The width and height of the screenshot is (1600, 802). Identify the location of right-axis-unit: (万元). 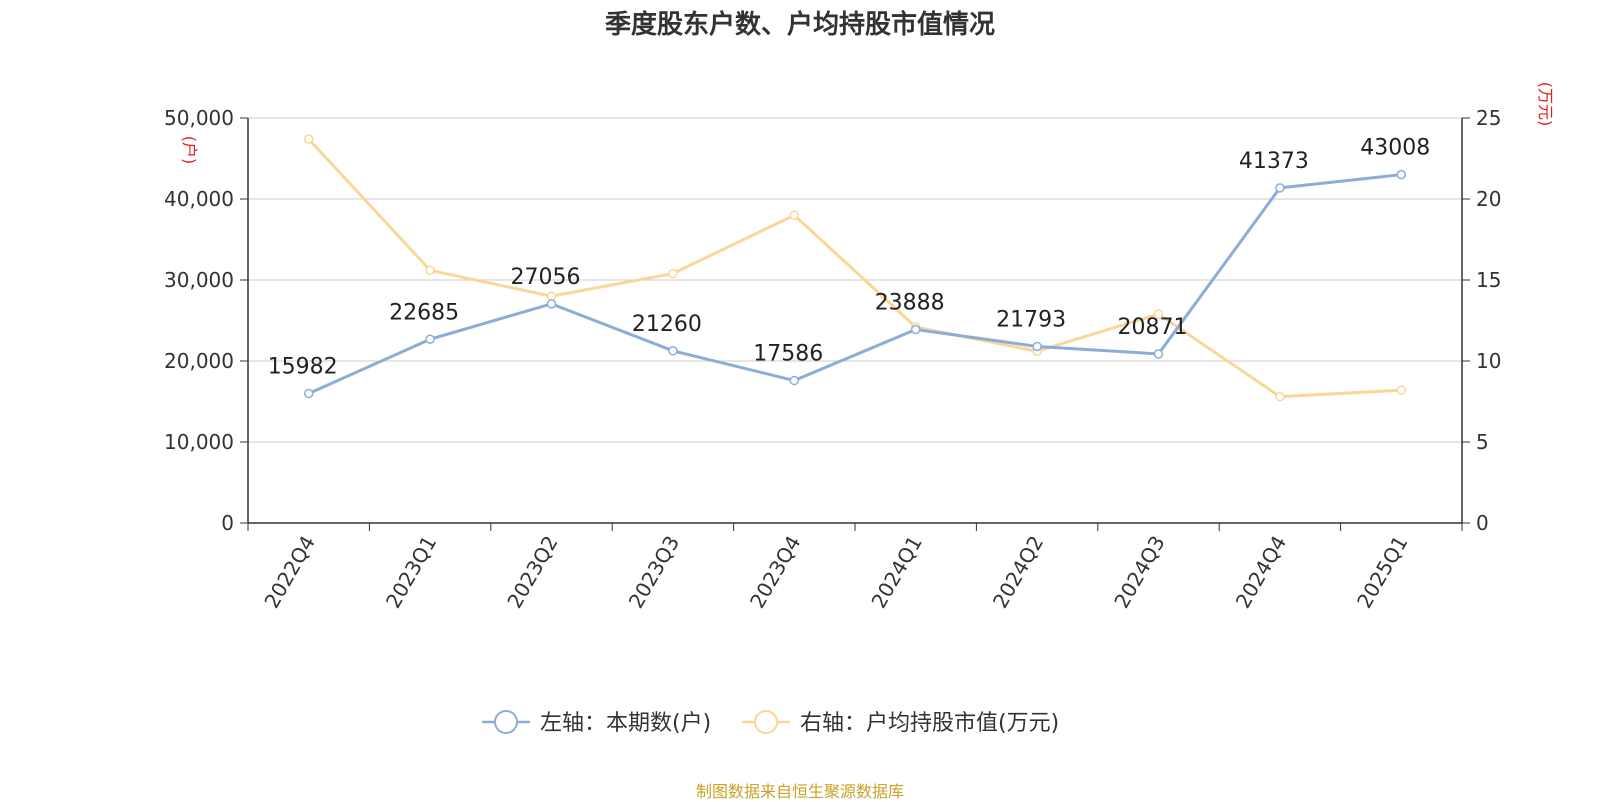
(1545, 104).